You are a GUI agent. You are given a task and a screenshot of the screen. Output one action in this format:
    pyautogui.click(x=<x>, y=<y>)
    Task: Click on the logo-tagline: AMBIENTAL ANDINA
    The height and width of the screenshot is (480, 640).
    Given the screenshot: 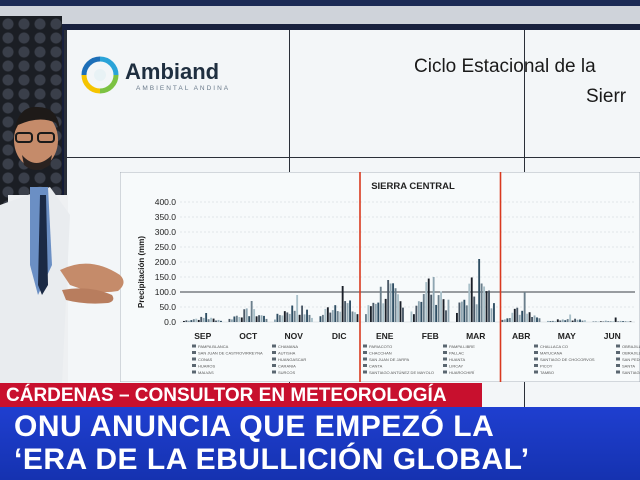 What is the action you would take?
    pyautogui.click(x=183, y=88)
    